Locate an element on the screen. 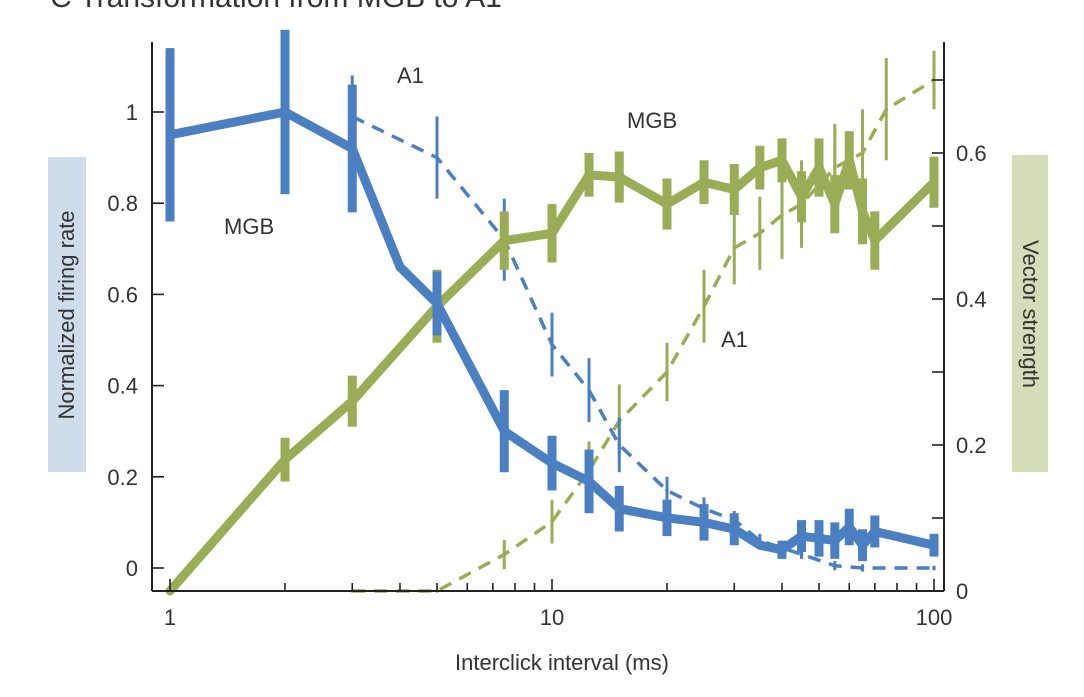  series-label-vs_A1: A1 is located at coordinates (734, 339).